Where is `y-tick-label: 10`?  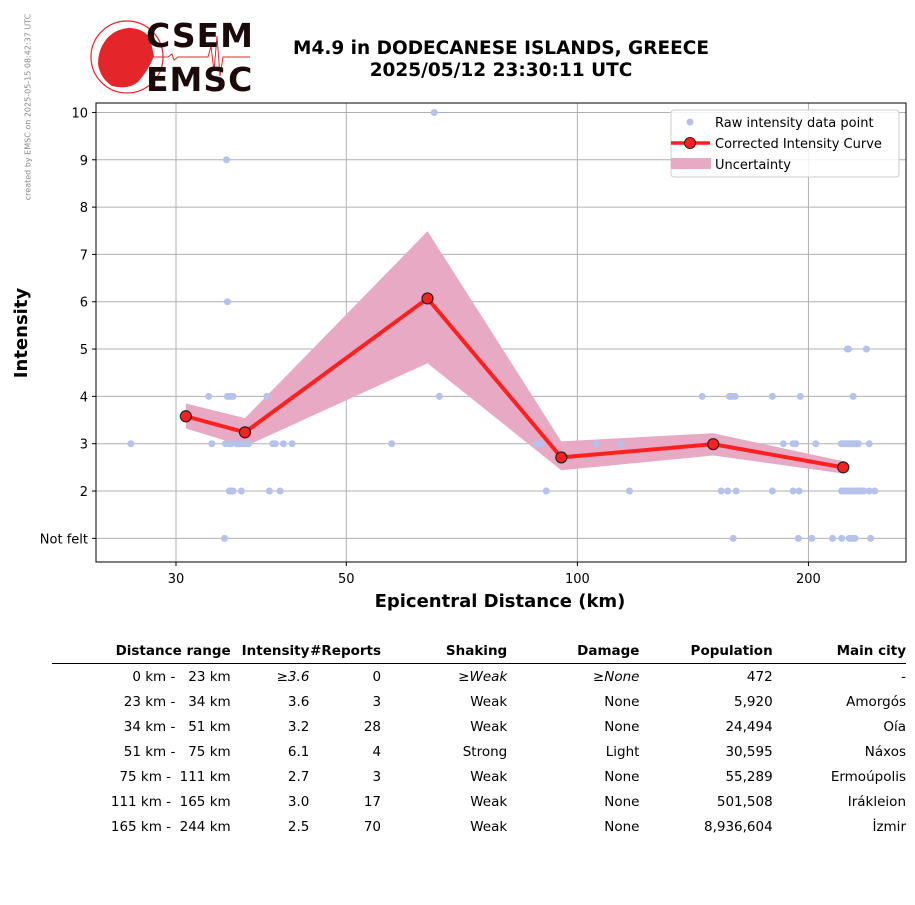 y-tick-label: 10 is located at coordinates (79, 113).